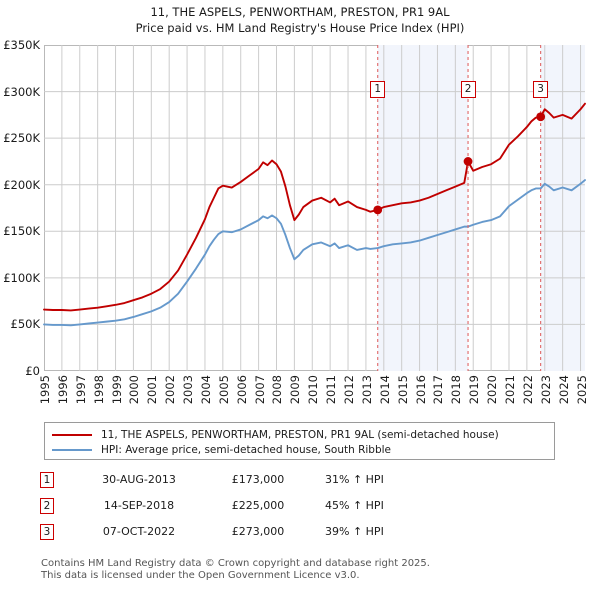 The height and width of the screenshot is (590, 600). I want to click on x-axis-tick-label: 2007, so click(259, 390).